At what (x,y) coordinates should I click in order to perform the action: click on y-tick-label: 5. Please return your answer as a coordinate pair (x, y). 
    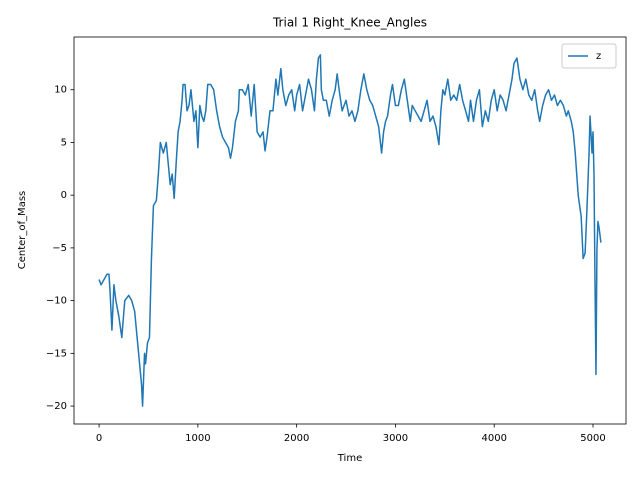
    Looking at the image, I should click on (64, 142).